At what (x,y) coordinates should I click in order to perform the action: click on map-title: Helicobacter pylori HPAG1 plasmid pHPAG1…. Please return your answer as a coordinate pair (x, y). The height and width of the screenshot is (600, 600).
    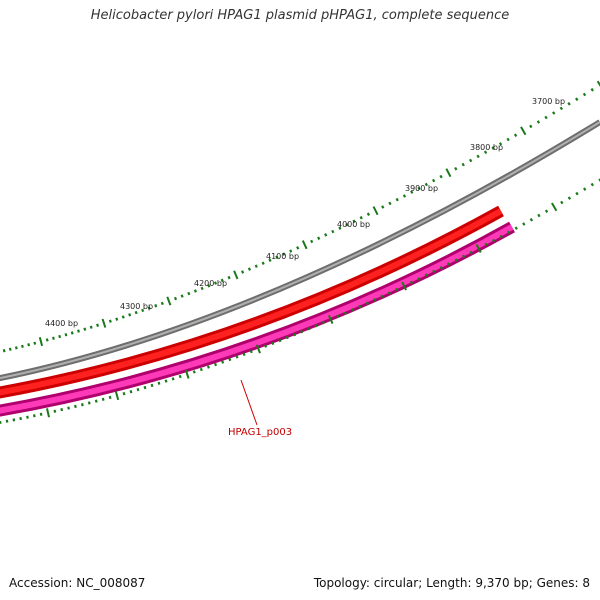
    Looking at the image, I should click on (300, 15).